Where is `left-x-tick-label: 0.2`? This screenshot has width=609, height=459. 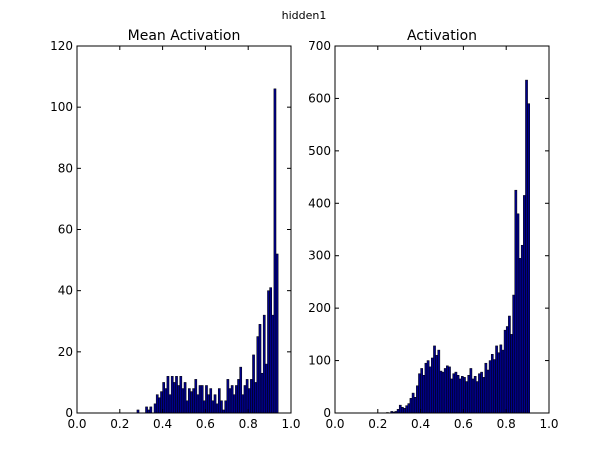 left-x-tick-label: 0.2 is located at coordinates (119, 424).